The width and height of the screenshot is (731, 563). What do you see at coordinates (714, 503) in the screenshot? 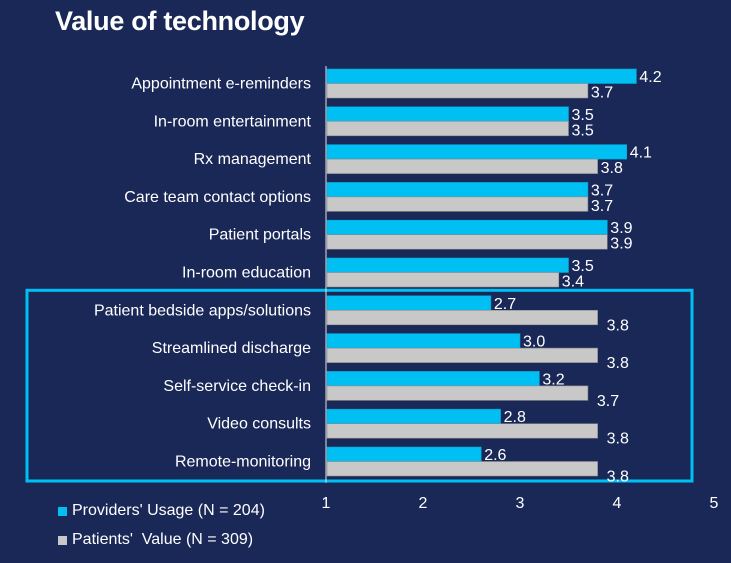
I see `x-tick-label: 5` at bounding box center [714, 503].